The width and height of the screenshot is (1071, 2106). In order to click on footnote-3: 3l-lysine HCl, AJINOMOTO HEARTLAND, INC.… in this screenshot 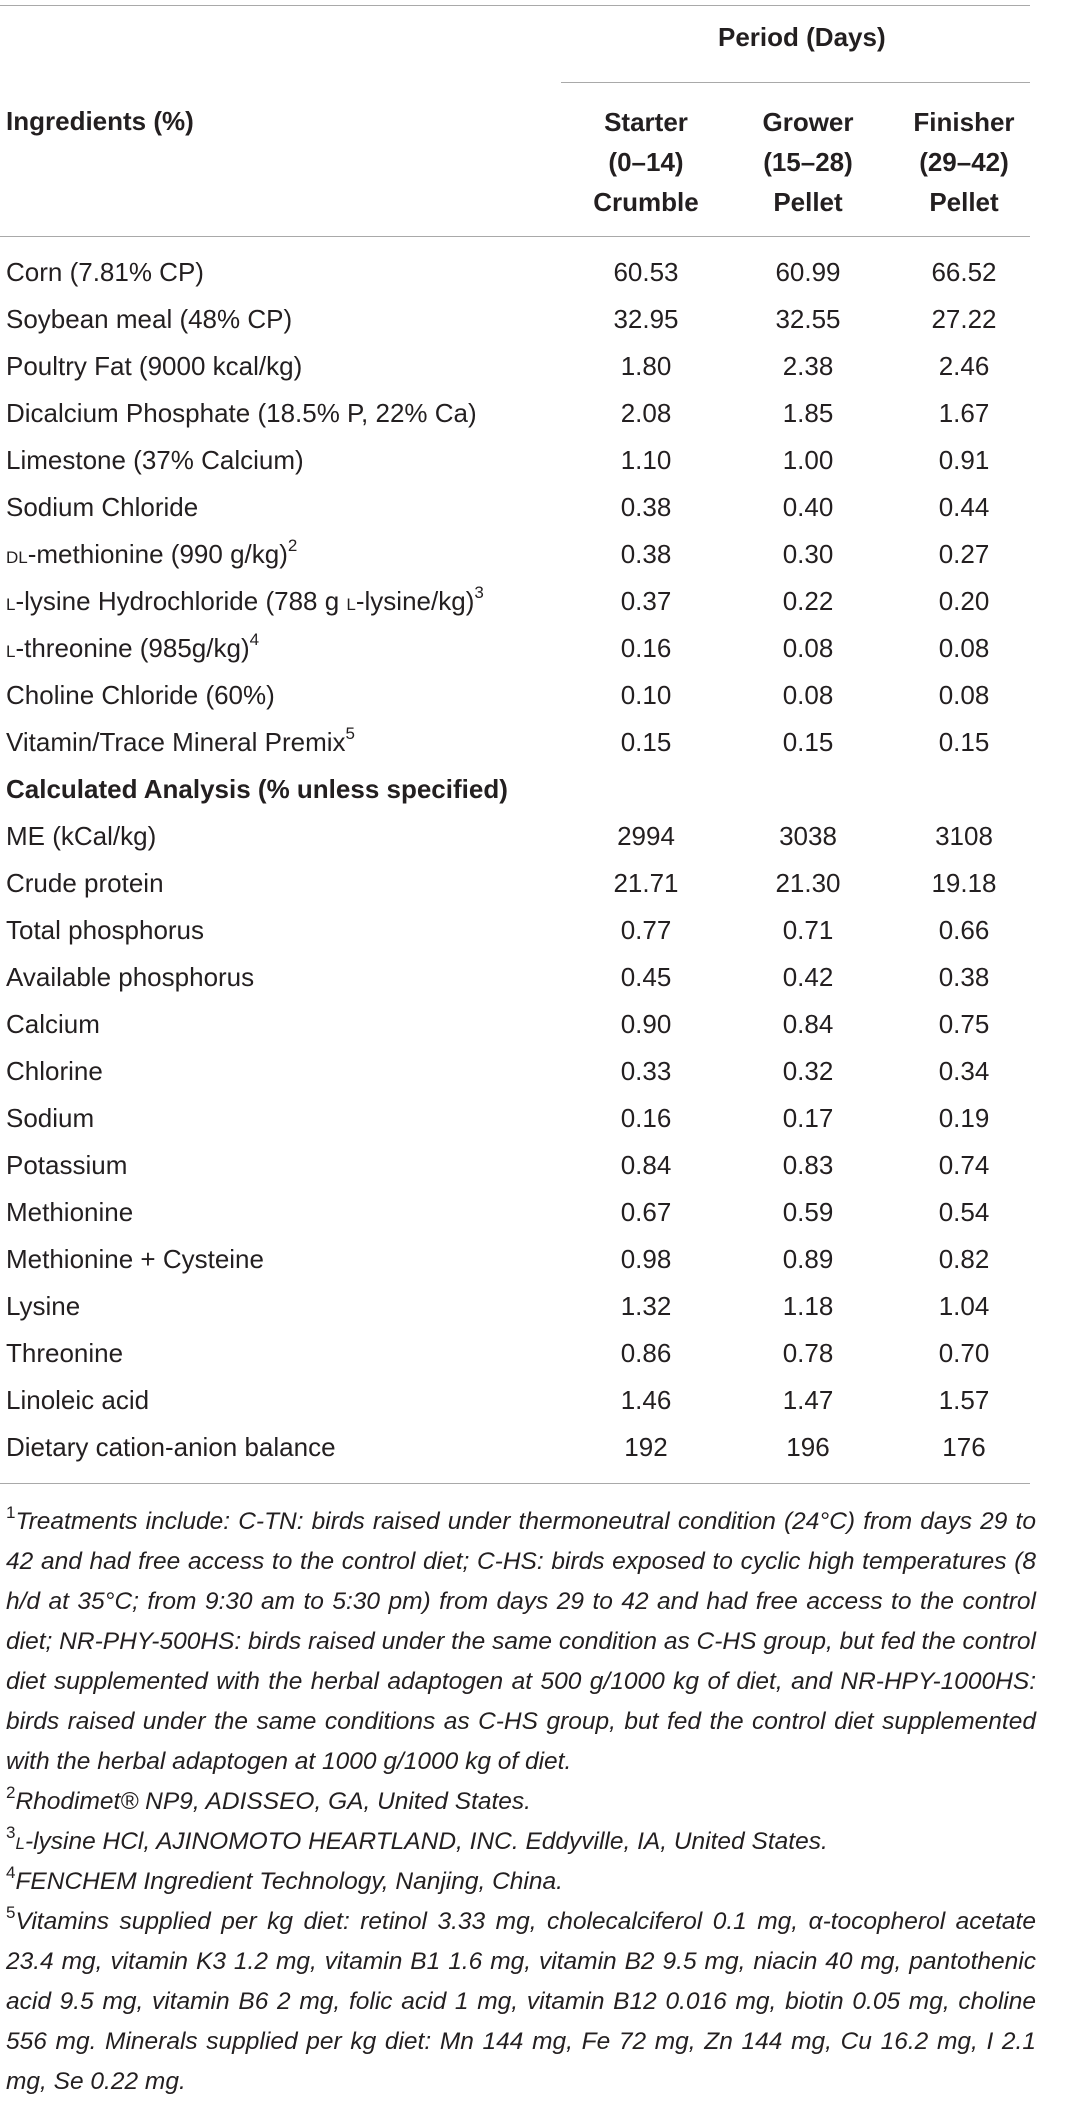, I will do `click(521, 1842)`.